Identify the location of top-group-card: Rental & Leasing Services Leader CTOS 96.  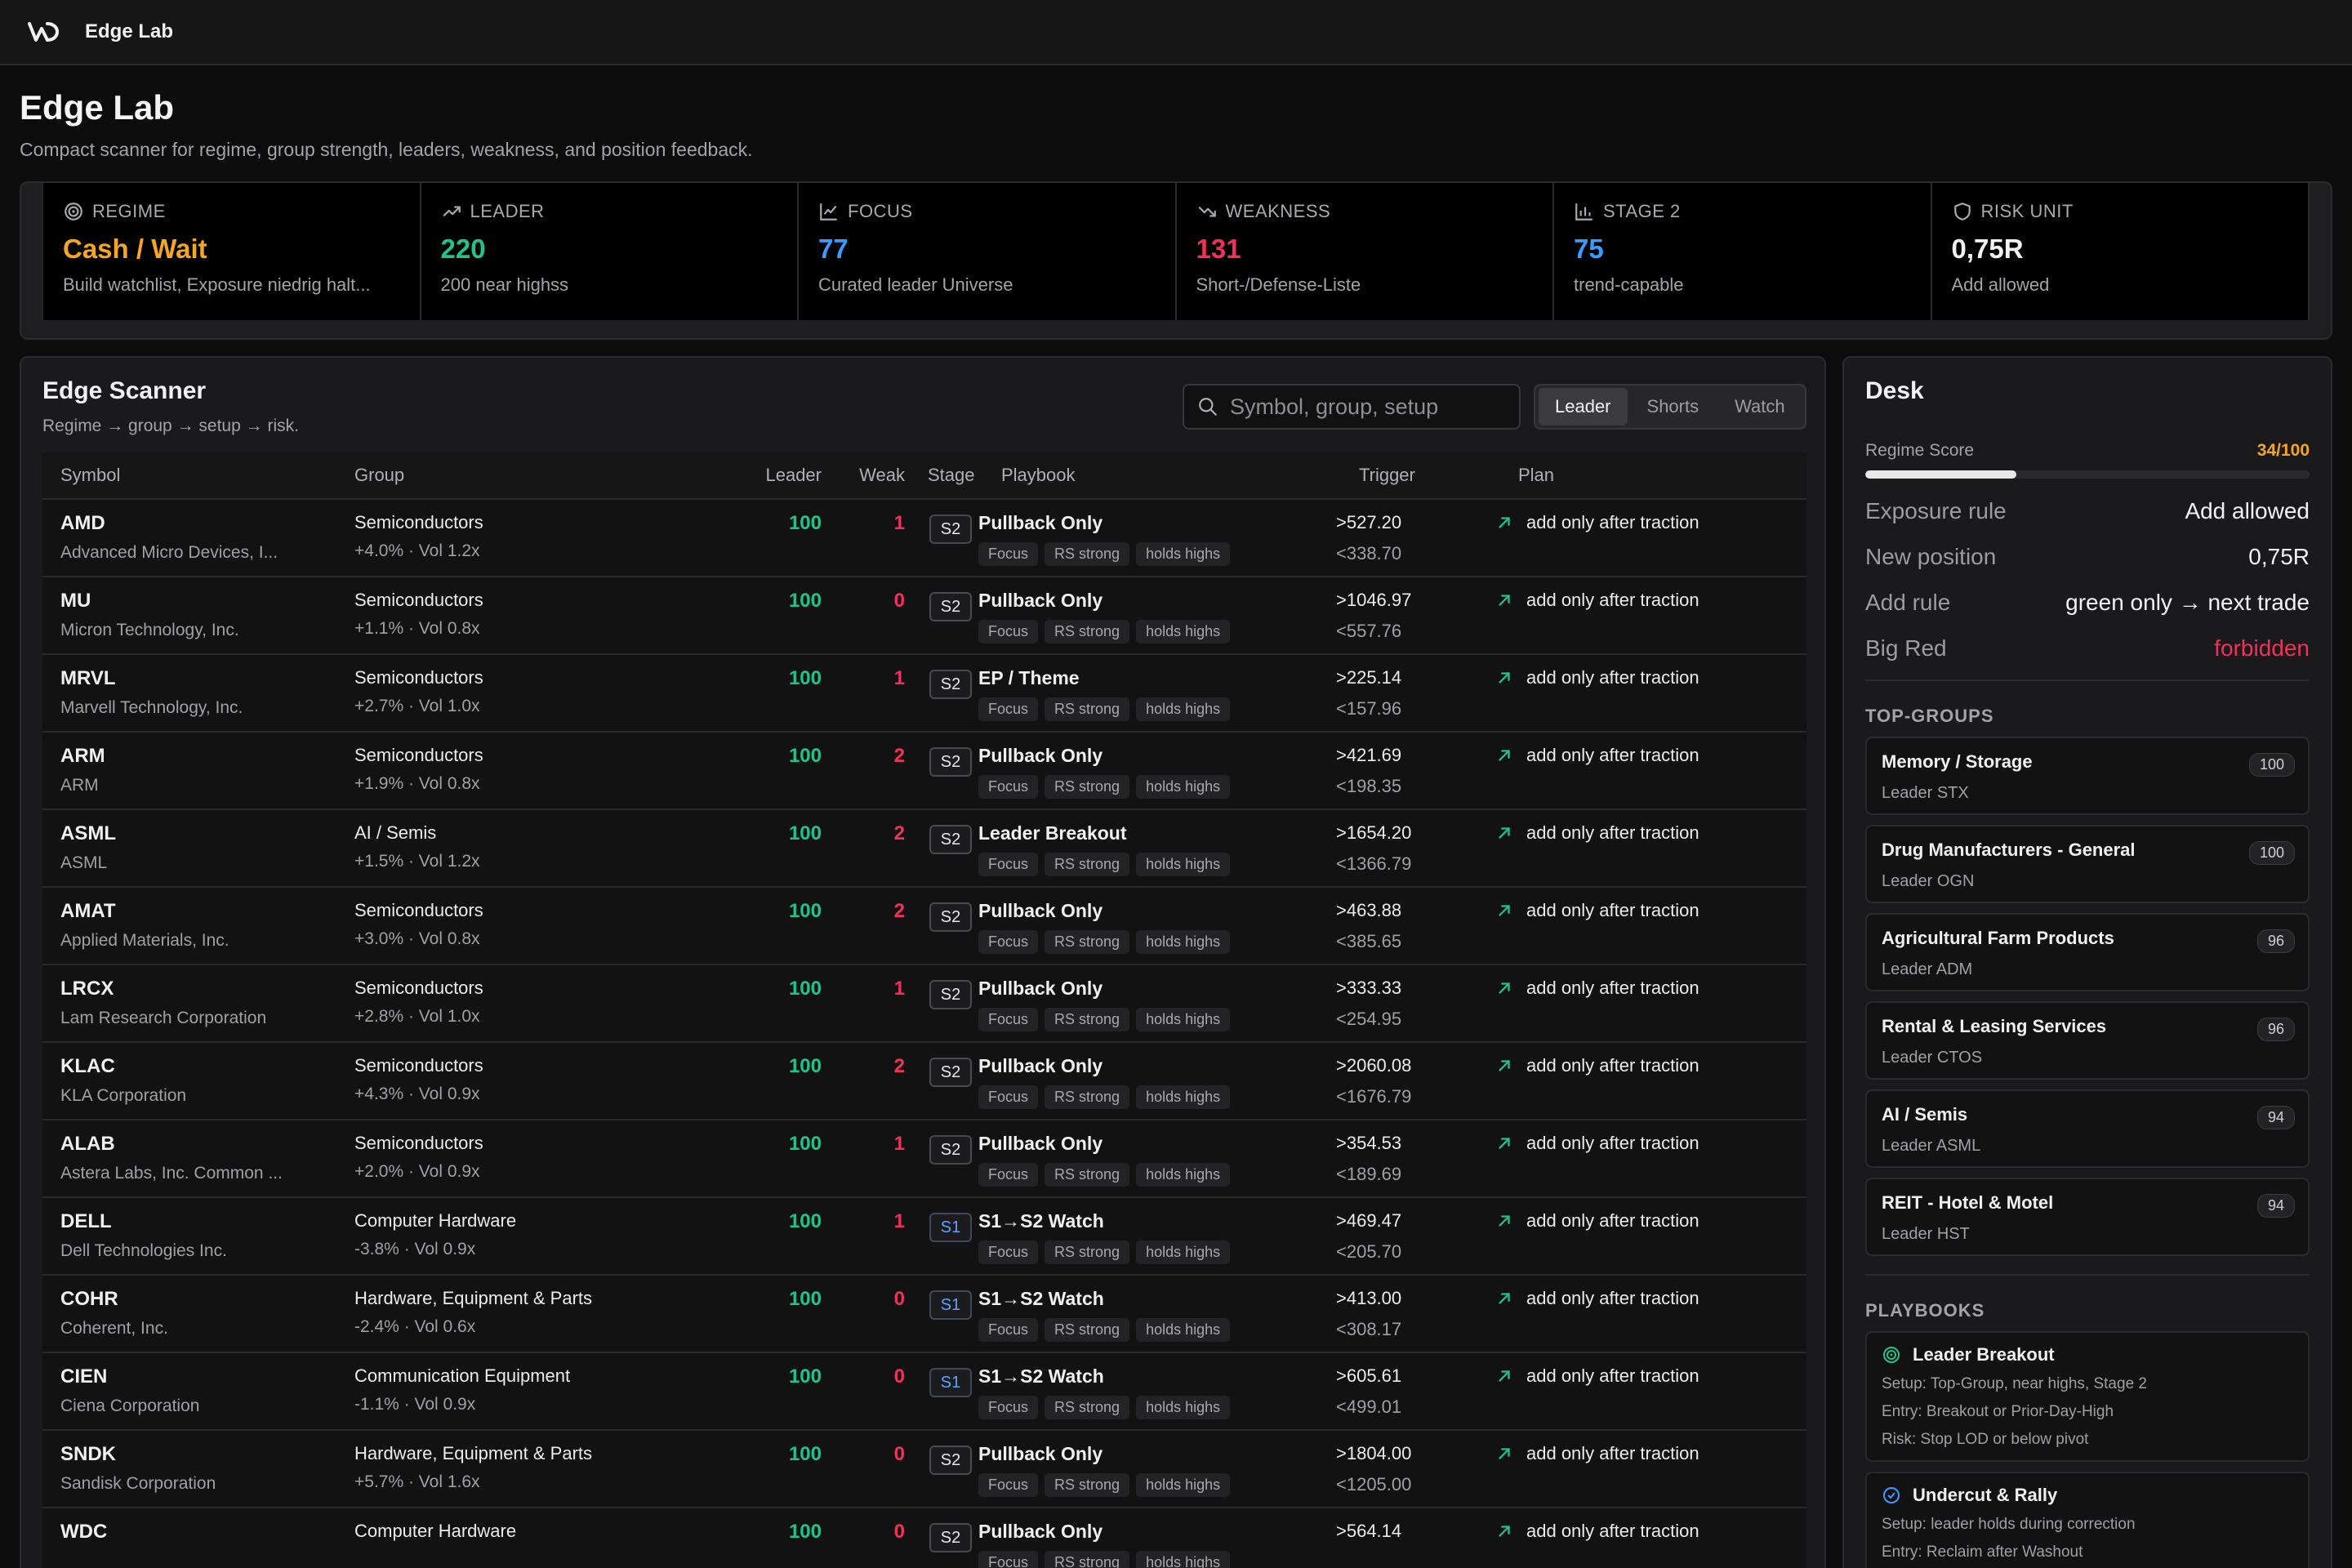
(2087, 1040).